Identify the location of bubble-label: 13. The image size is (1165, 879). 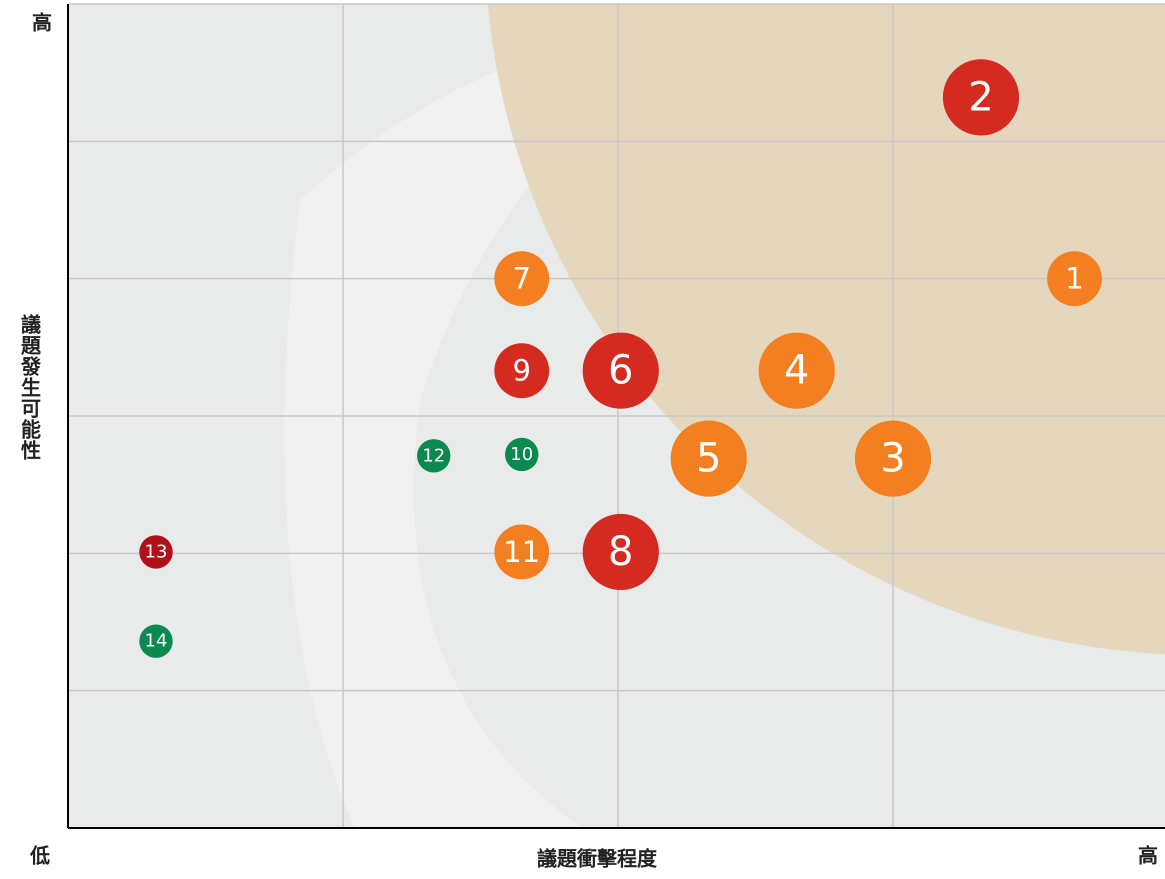
(156, 551).